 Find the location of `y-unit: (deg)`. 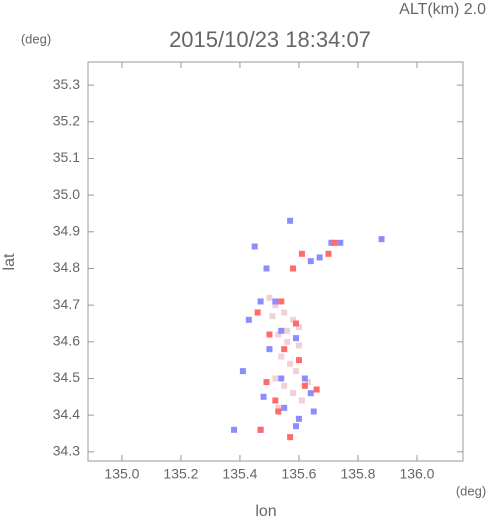

y-unit: (deg) is located at coordinates (36, 38).